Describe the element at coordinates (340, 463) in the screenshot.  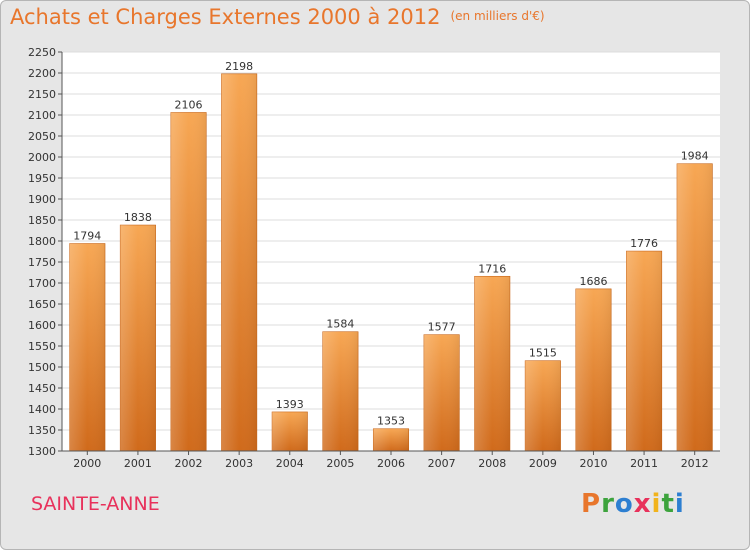
I see `x-tick-label-2005: 2005` at that location.